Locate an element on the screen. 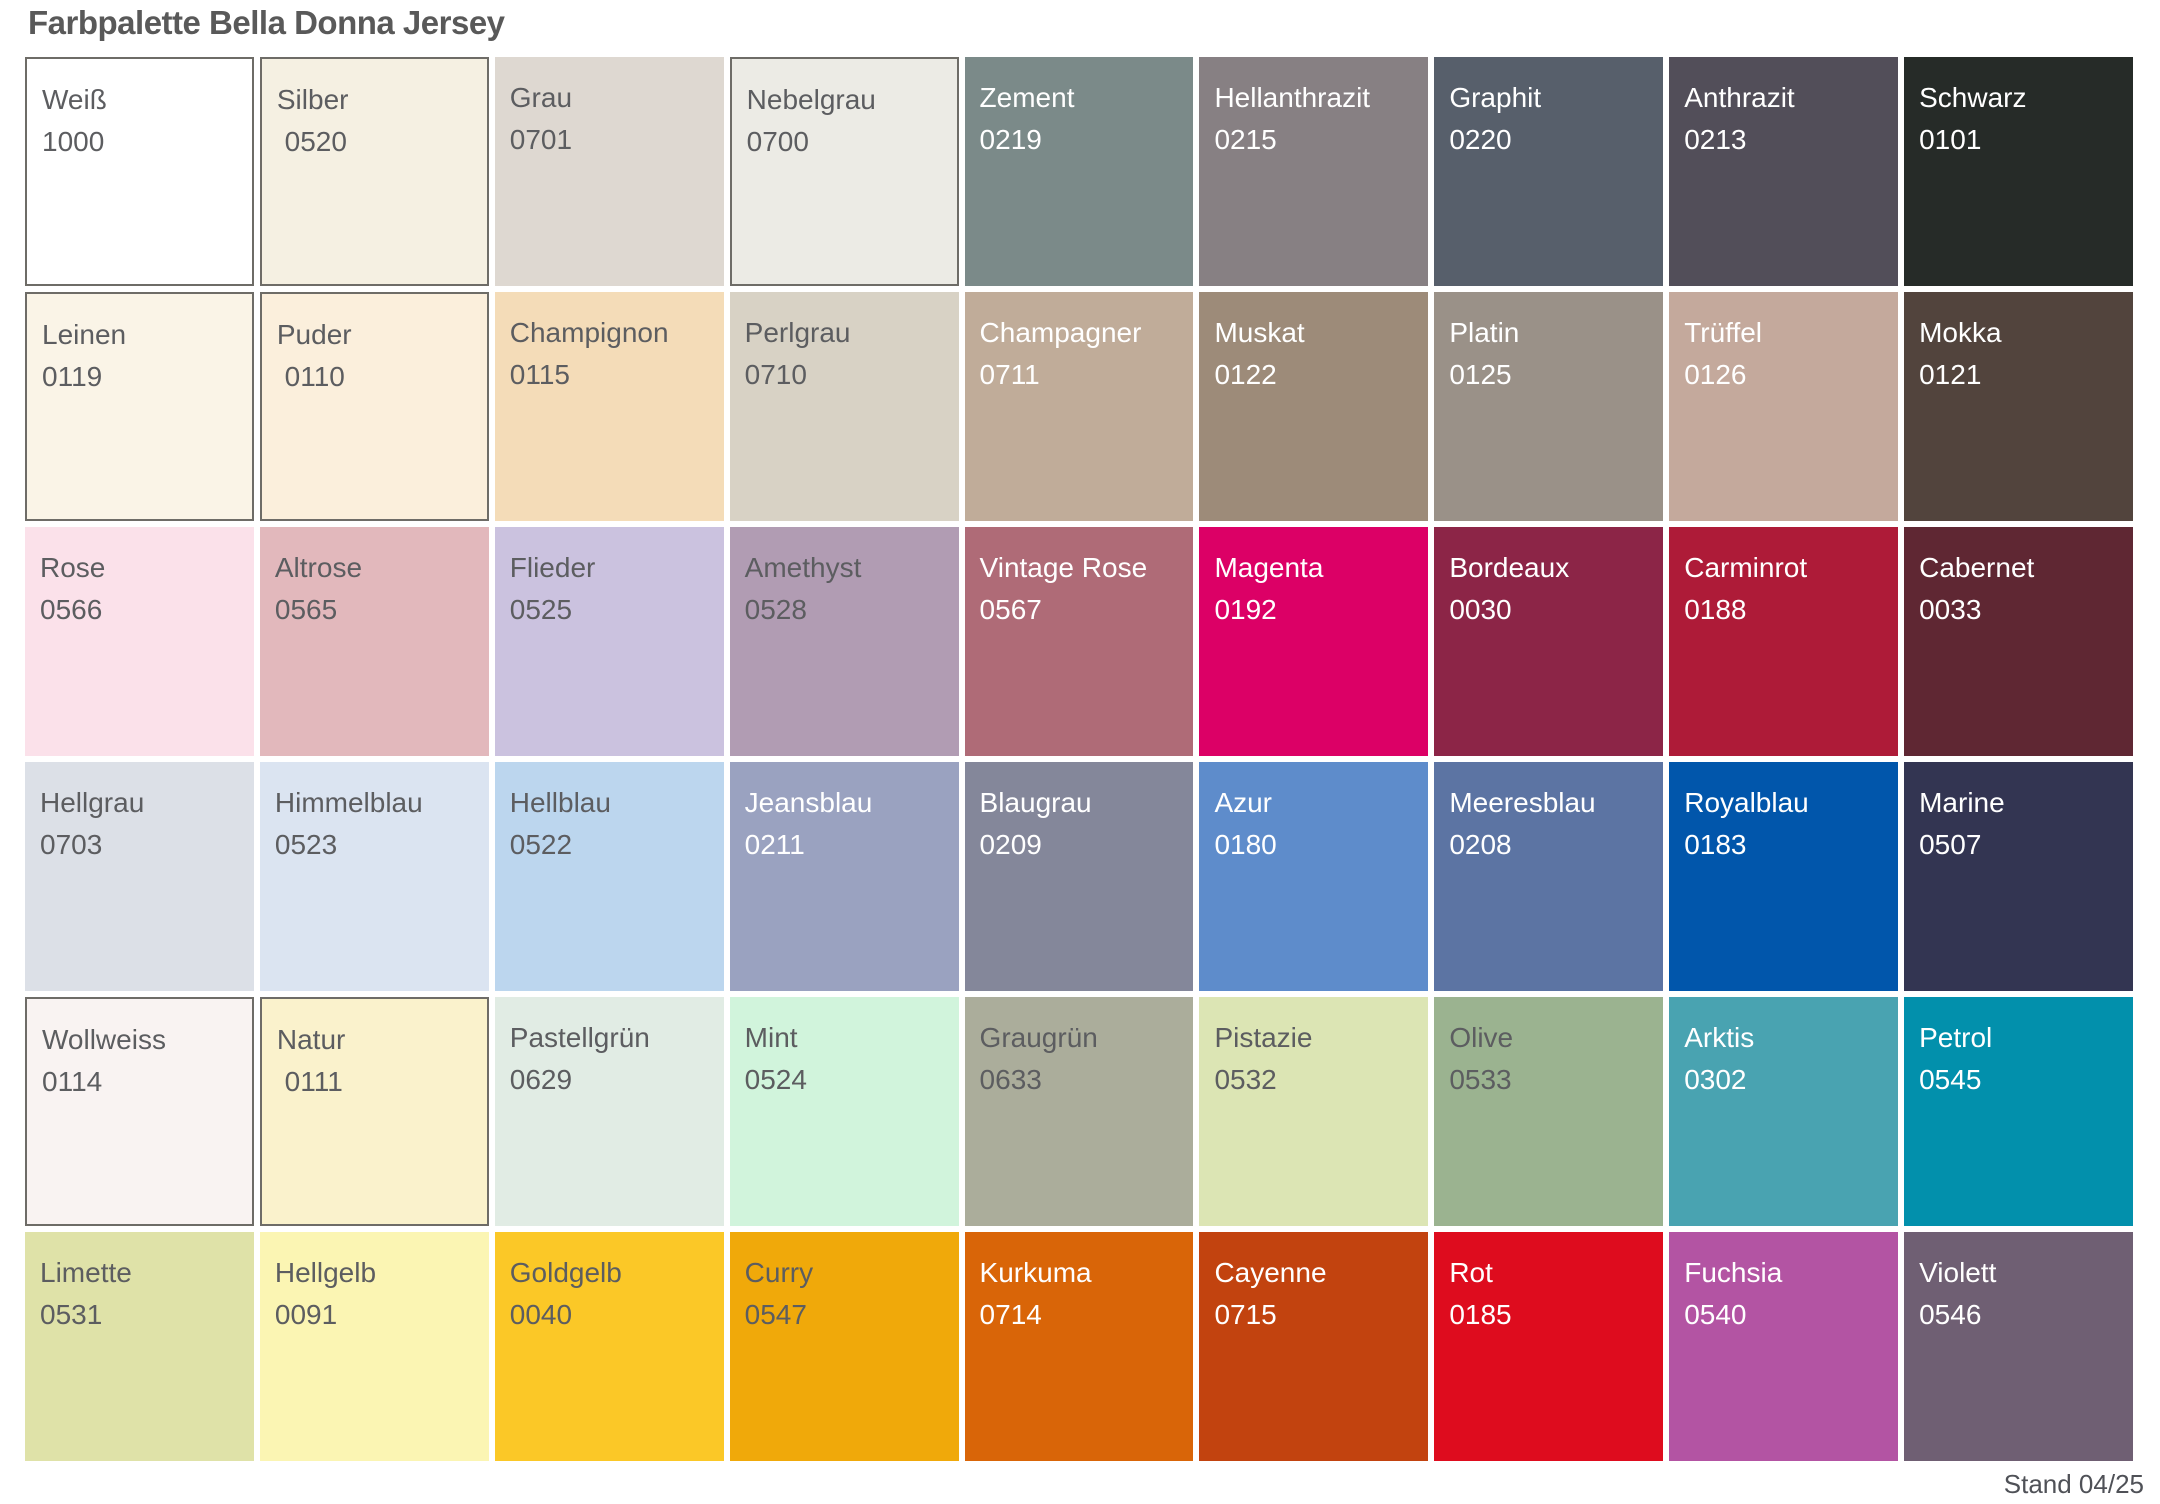 This screenshot has height=1504, width=2160. swatch-0030-bordeaux: Bordeaux 0030 is located at coordinates (1549, 641).